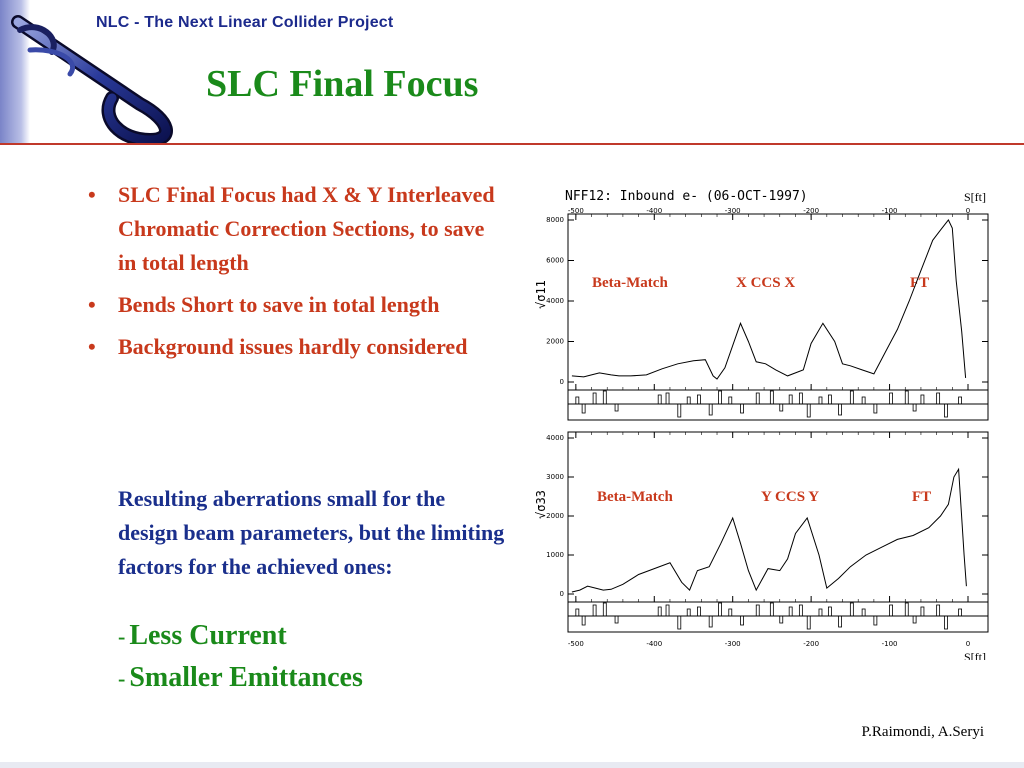  Describe the element at coordinates (555, 477) in the screenshot. I see `y-tick-label: 3000` at that location.